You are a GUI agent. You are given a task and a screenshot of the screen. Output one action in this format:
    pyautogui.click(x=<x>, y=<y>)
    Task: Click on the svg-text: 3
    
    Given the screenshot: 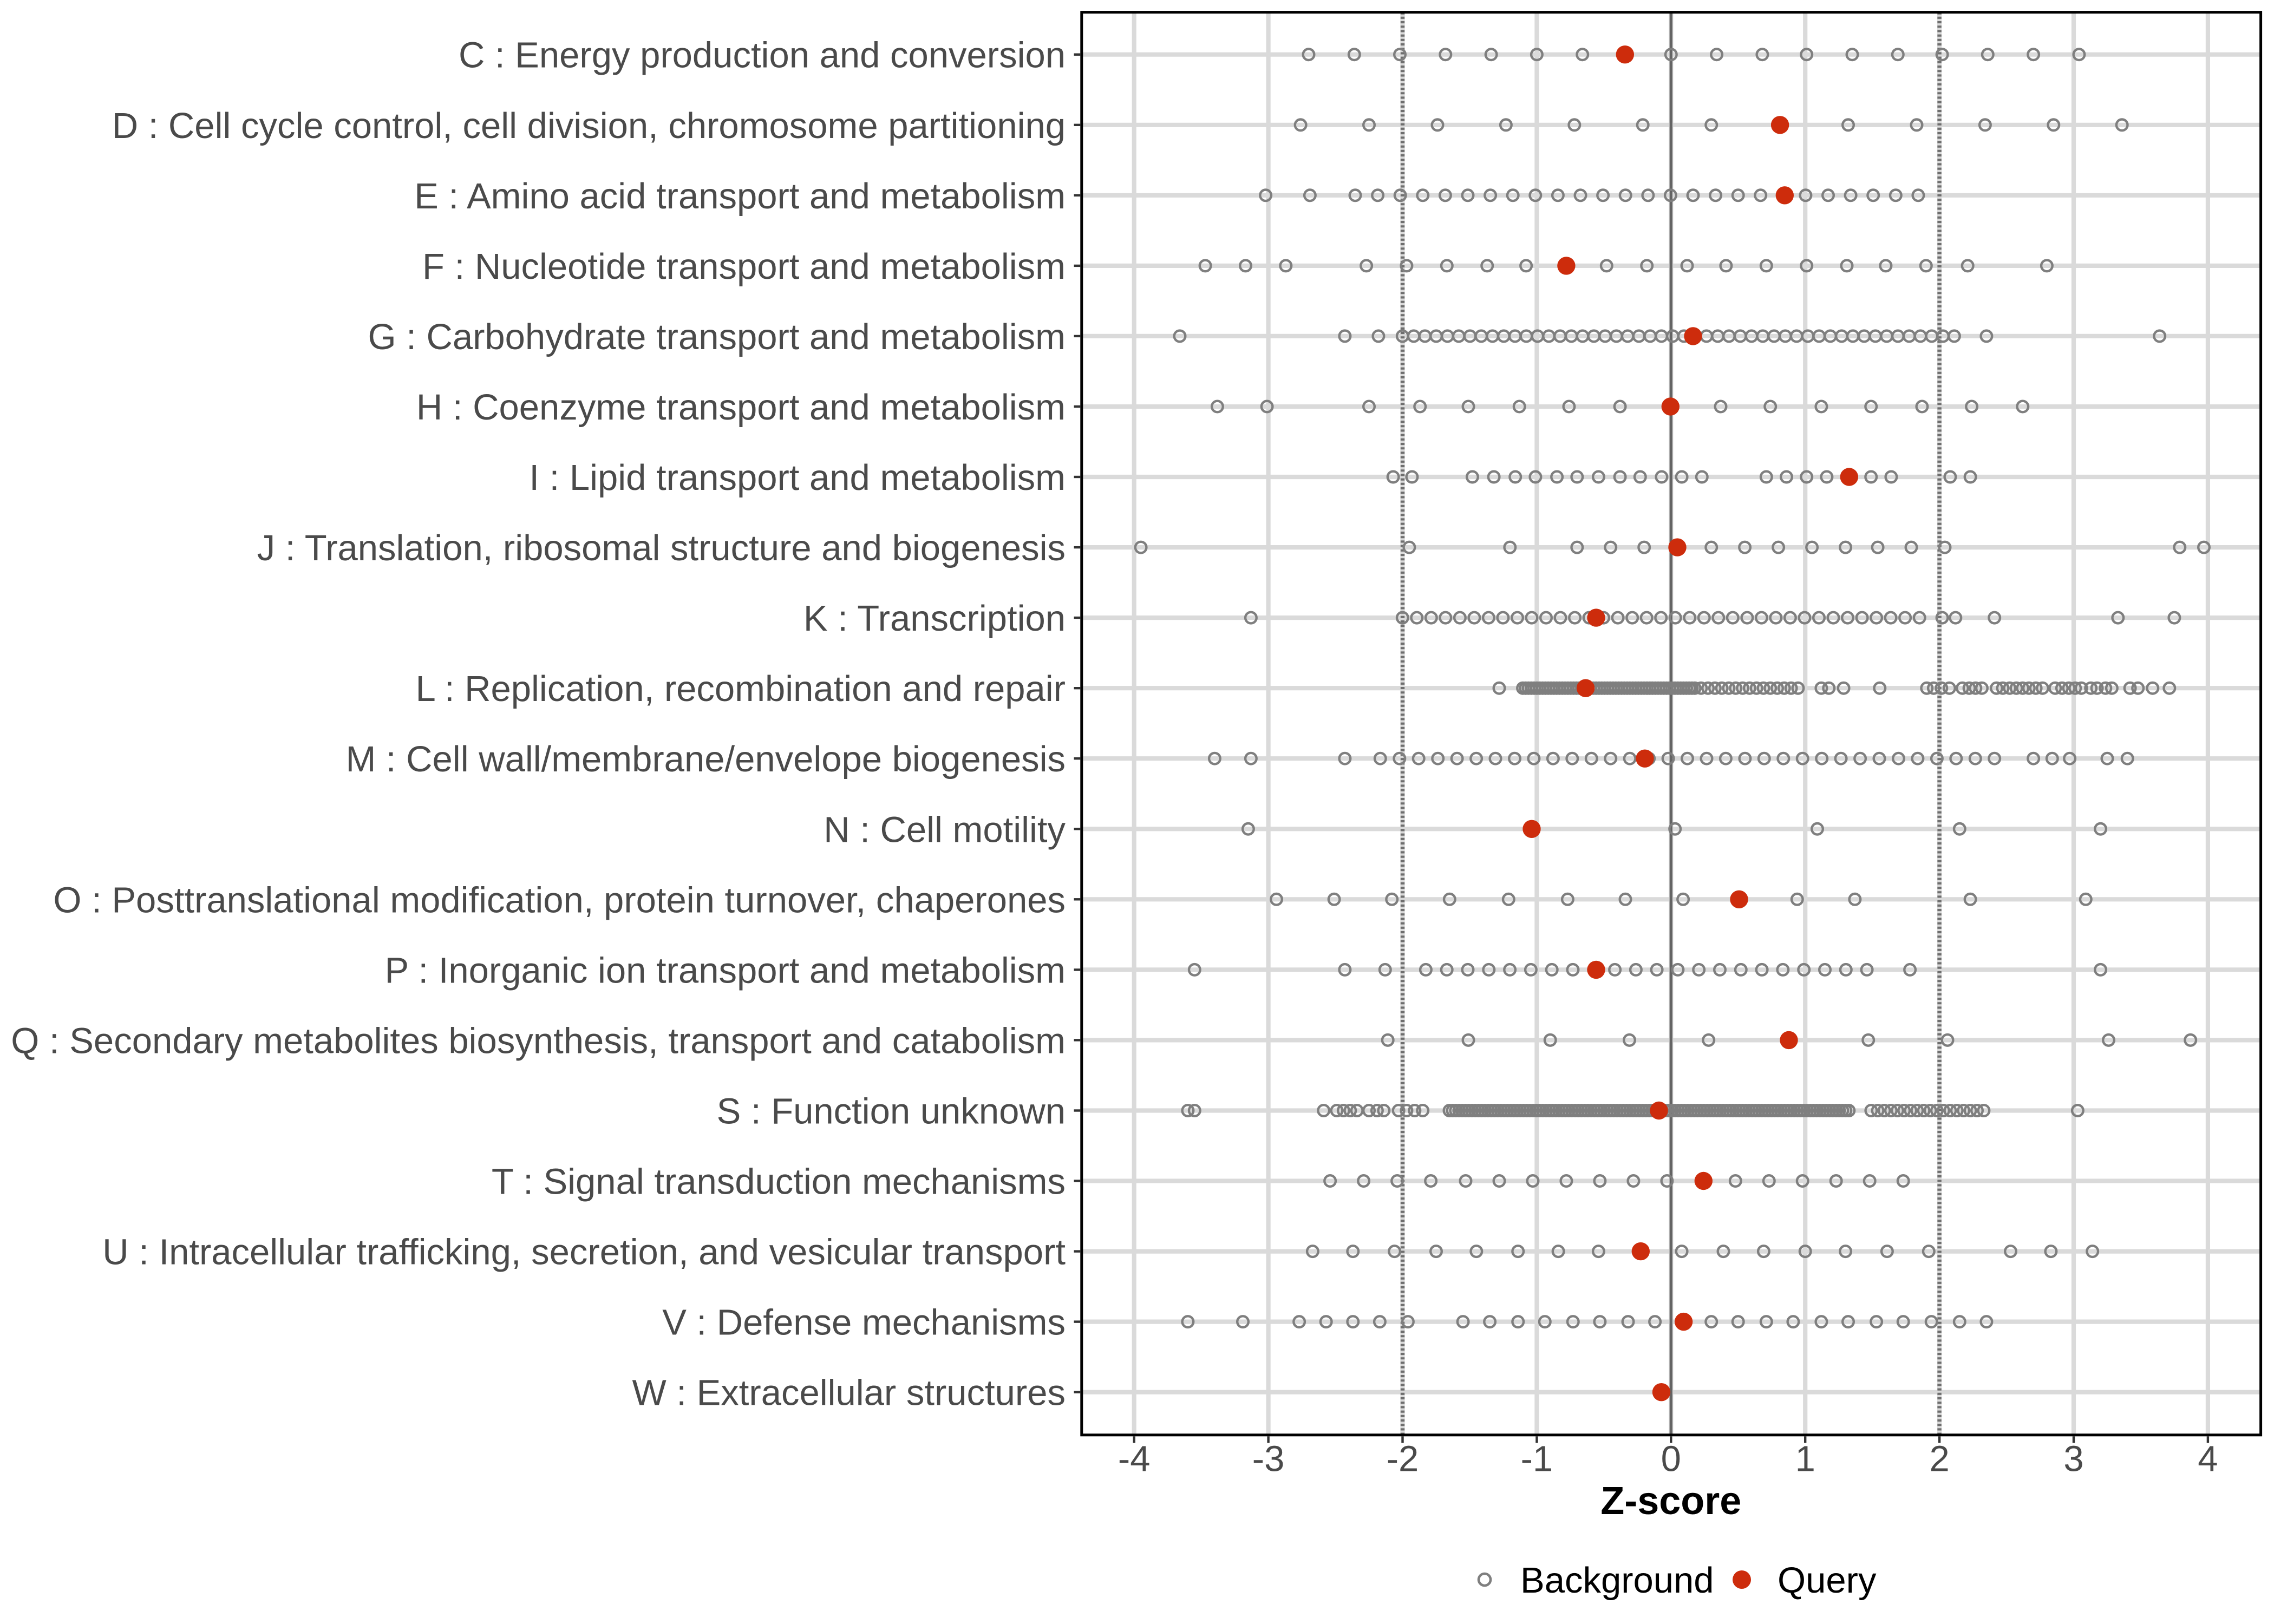 What is the action you would take?
    pyautogui.click(x=2073, y=1459)
    